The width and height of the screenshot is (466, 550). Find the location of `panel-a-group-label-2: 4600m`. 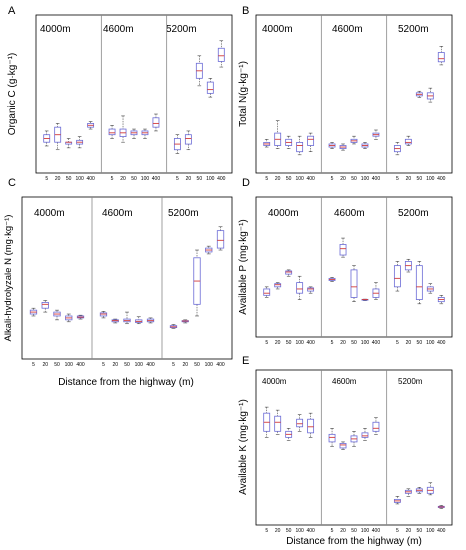

panel-a-group-label-2: 4600m is located at coordinates (118, 29).